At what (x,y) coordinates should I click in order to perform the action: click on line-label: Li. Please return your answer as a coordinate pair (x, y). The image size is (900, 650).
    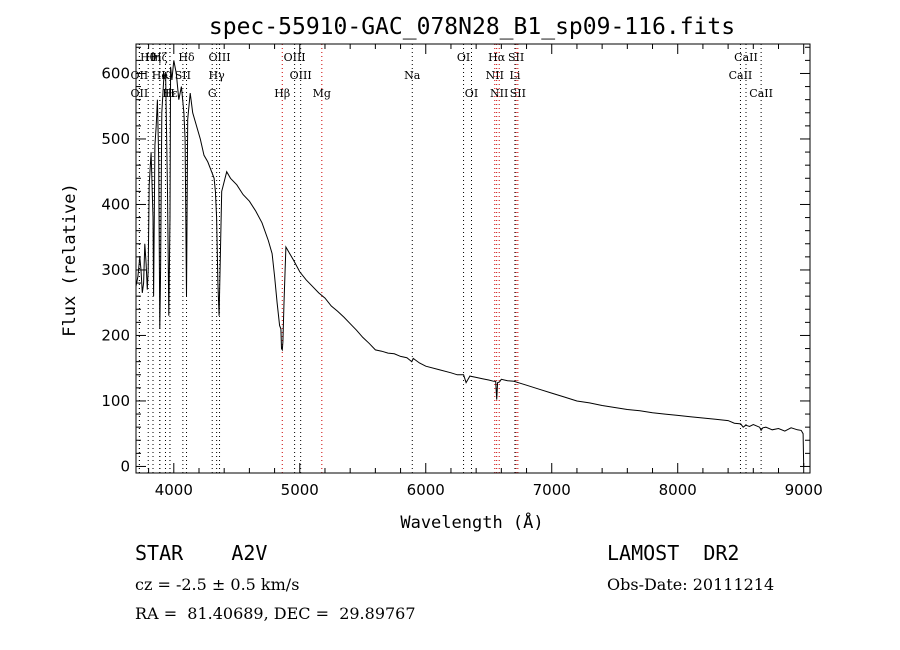
    Looking at the image, I should click on (515, 75).